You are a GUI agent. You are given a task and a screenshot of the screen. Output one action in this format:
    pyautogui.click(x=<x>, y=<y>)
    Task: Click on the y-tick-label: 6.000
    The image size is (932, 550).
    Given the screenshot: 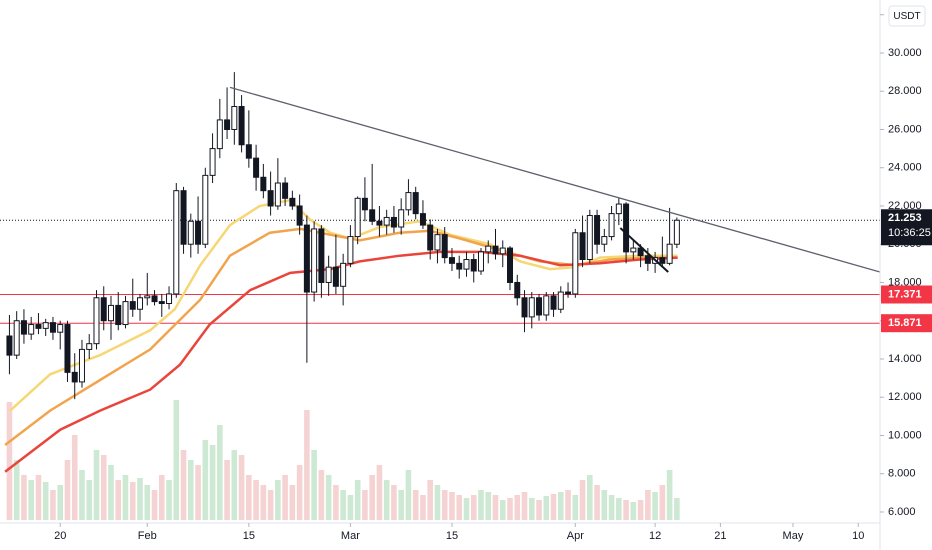 What is the action you would take?
    pyautogui.click(x=902, y=512)
    